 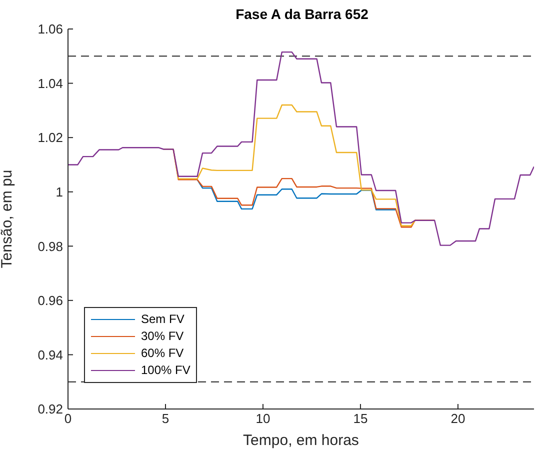 What do you see at coordinates (263, 418) in the screenshot?
I see `x-tick-label: 10` at bounding box center [263, 418].